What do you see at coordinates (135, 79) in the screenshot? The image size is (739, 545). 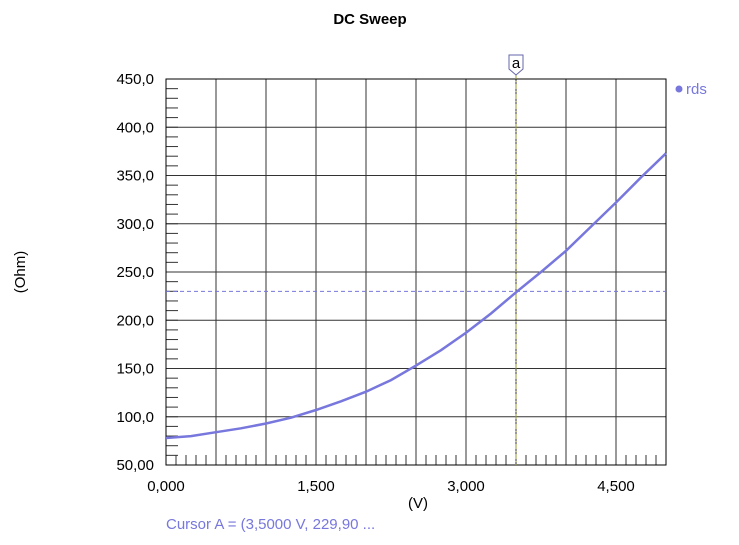 I see `y-tick-label: 450,0` at bounding box center [135, 79].